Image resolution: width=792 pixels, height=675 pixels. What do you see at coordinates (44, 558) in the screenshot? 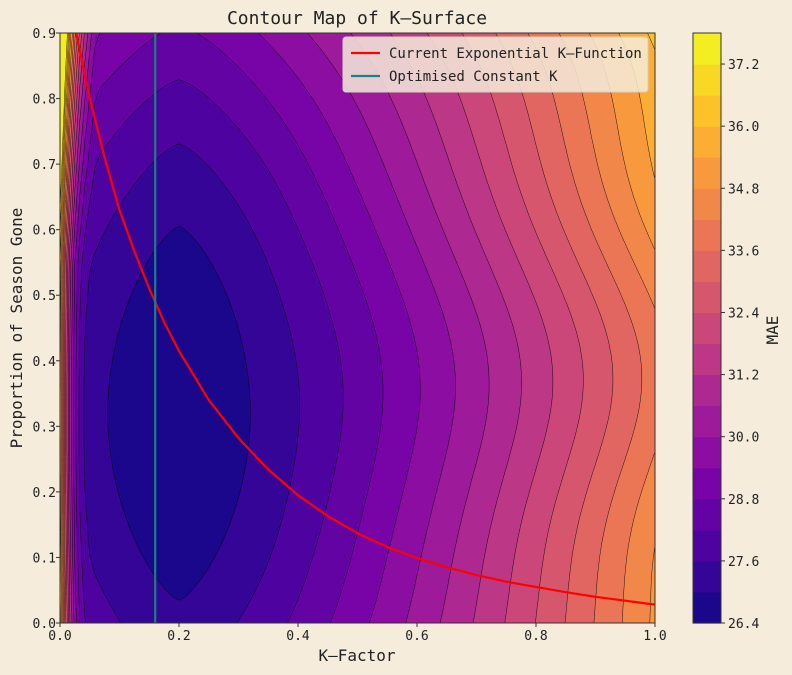
I see `y-tick-label: 0.1` at bounding box center [44, 558].